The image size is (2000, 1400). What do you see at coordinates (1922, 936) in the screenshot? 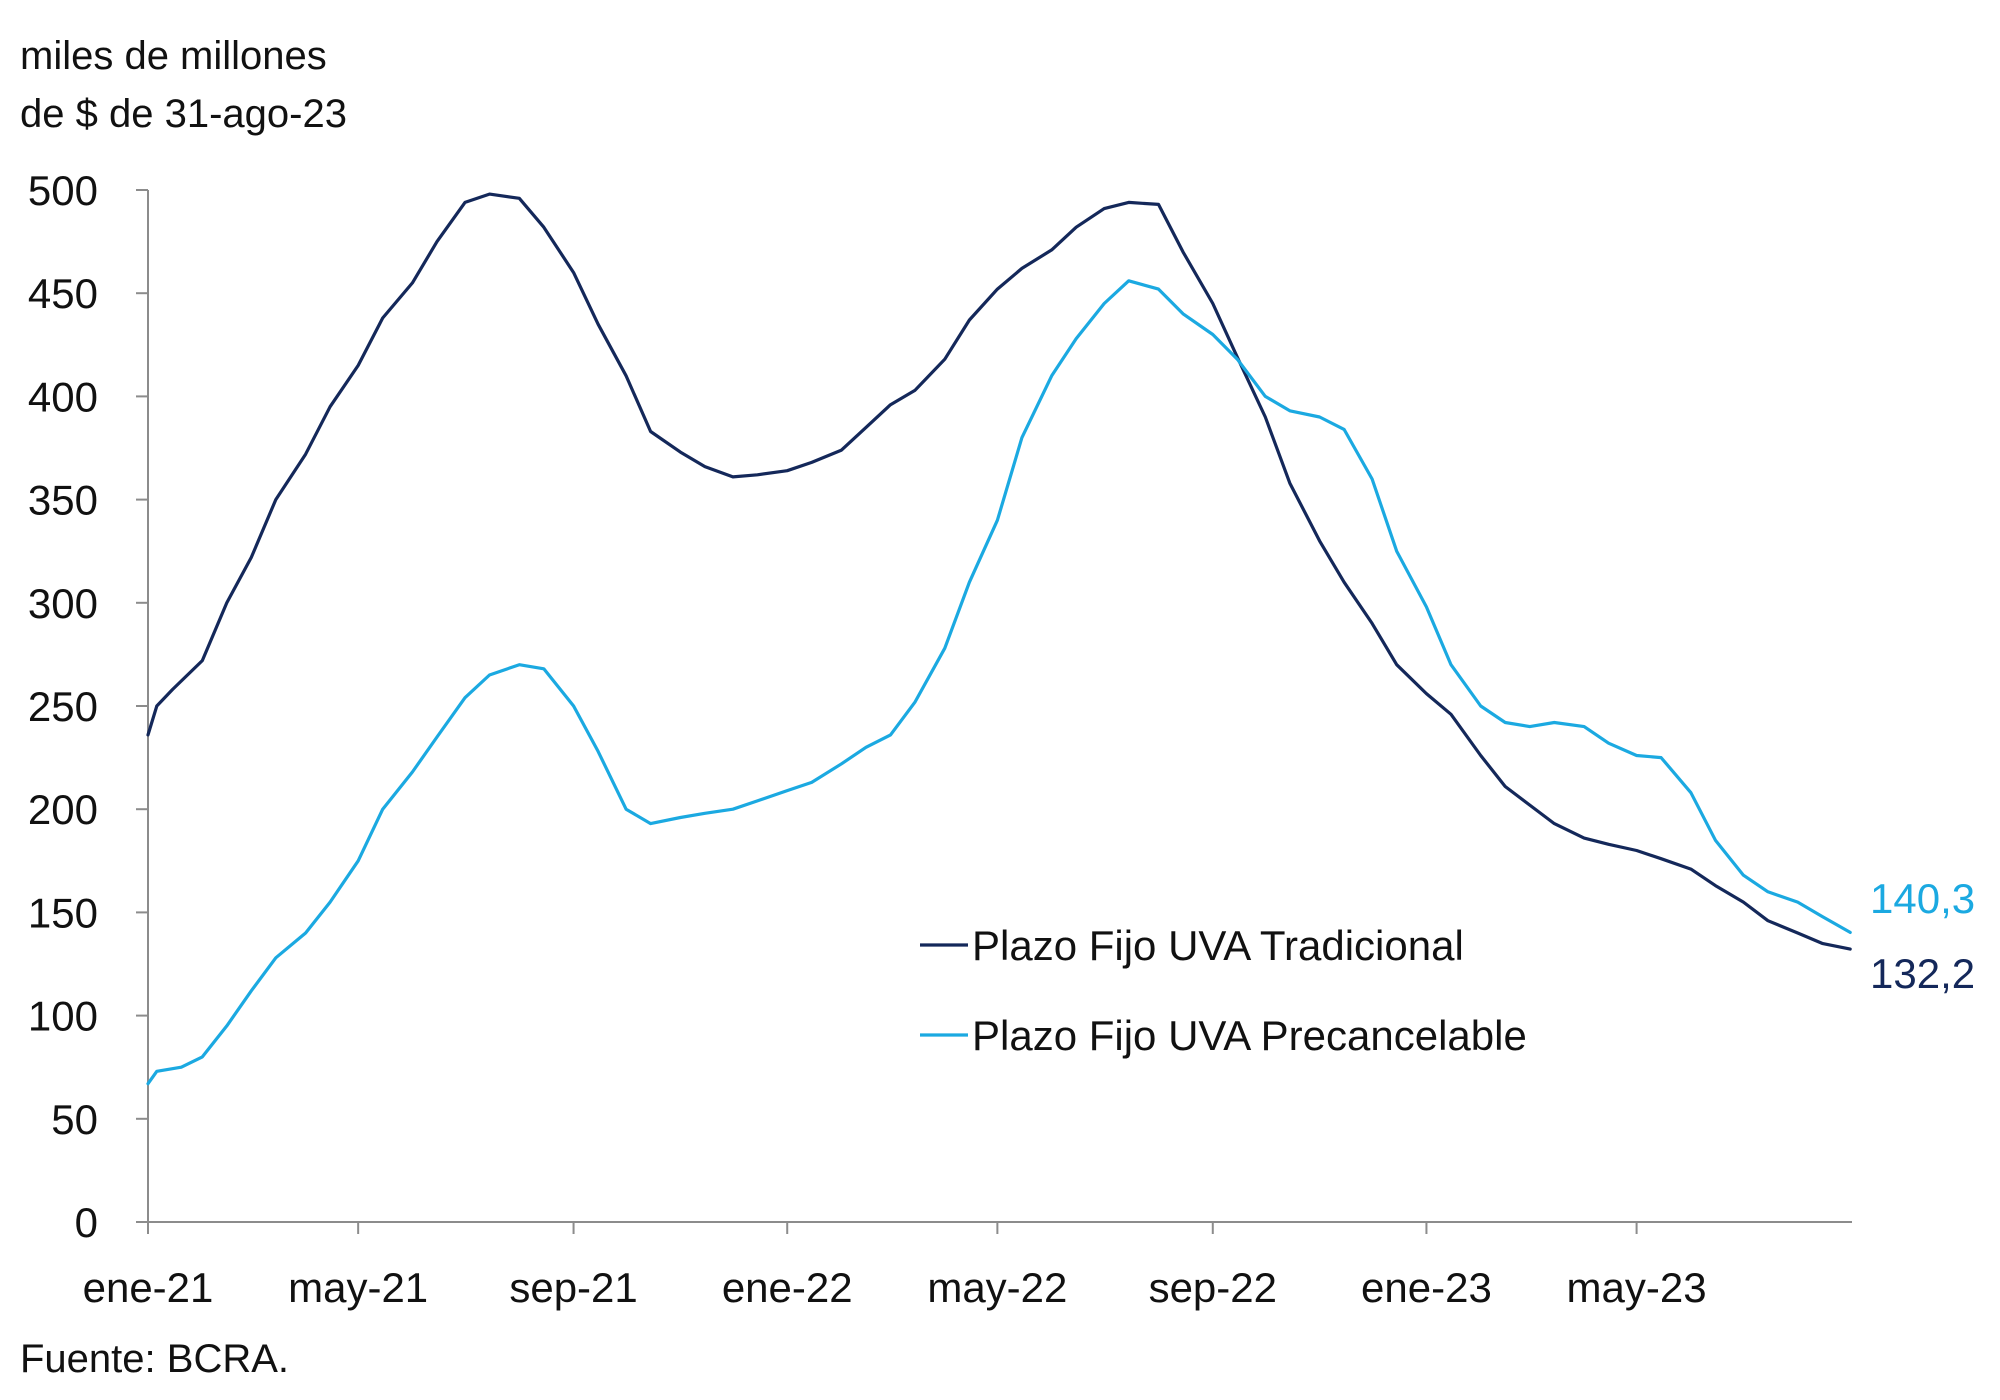
I see `end-labels: 140,3 132,2` at bounding box center [1922, 936].